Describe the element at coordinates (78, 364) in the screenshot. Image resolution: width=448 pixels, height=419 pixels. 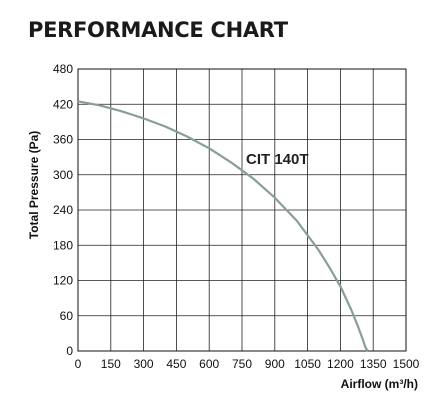
I see `x-tick-label: 0` at that location.